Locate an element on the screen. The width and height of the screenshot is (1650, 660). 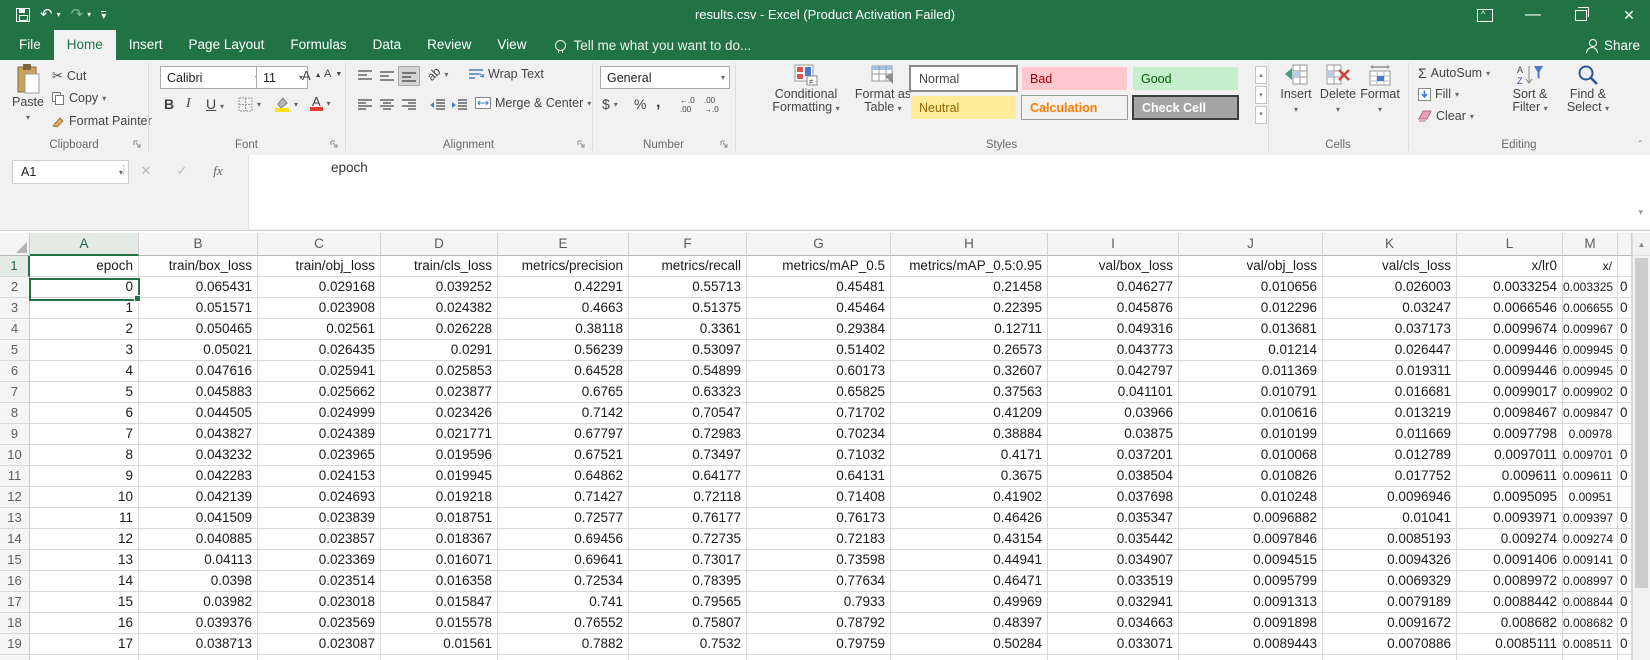
tab-page-layout: Page Layout is located at coordinates (226, 44).